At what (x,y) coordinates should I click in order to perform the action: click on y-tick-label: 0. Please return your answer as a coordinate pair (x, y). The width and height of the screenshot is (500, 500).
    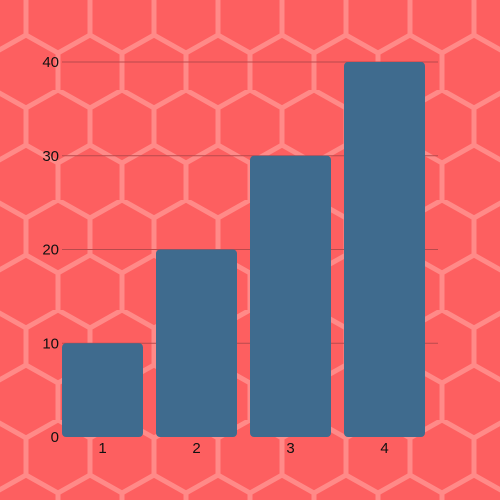
    Looking at the image, I should click on (55, 437).